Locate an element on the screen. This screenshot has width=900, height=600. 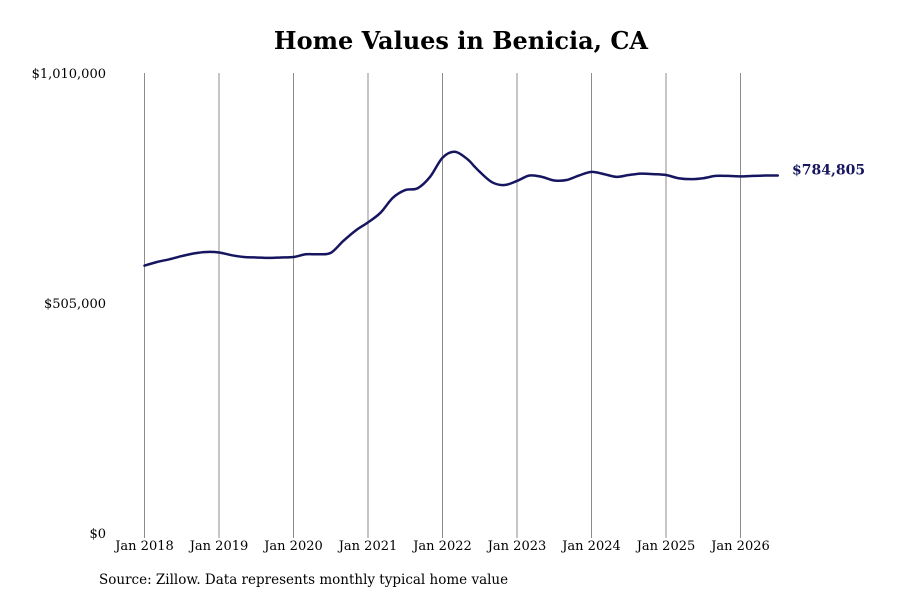
x-tick-label: Jan 2018 is located at coordinates (143, 546).